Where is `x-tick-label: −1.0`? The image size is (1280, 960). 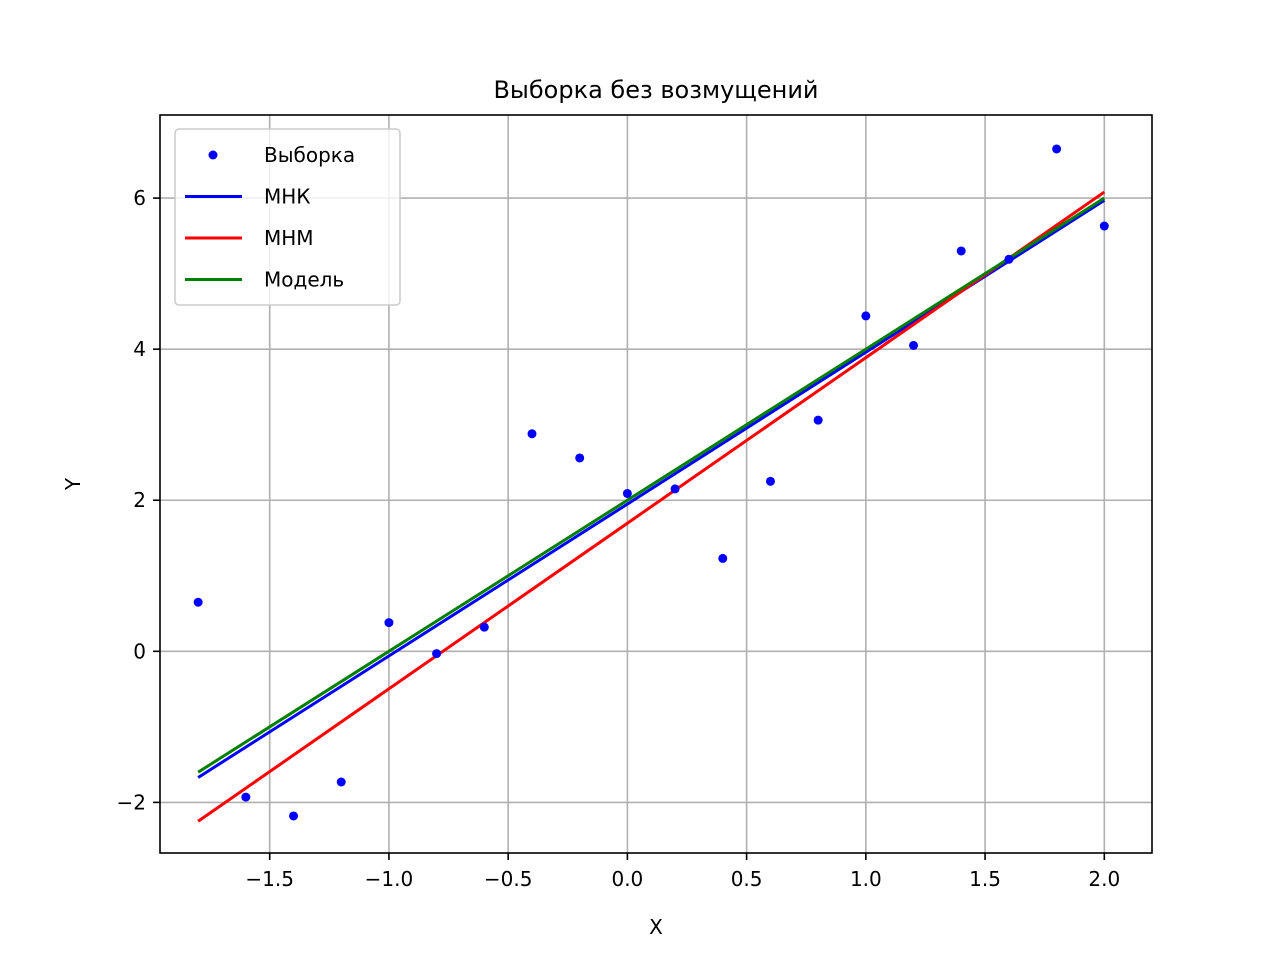
x-tick-label: −1.0 is located at coordinates (389, 879).